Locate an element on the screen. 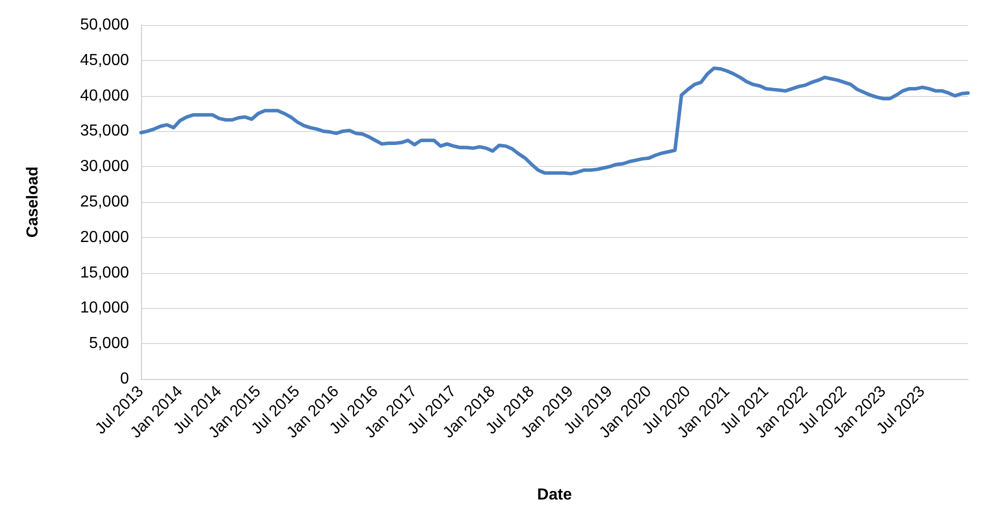 The width and height of the screenshot is (992, 519). y-tick-label: 50,000 is located at coordinates (105, 25).